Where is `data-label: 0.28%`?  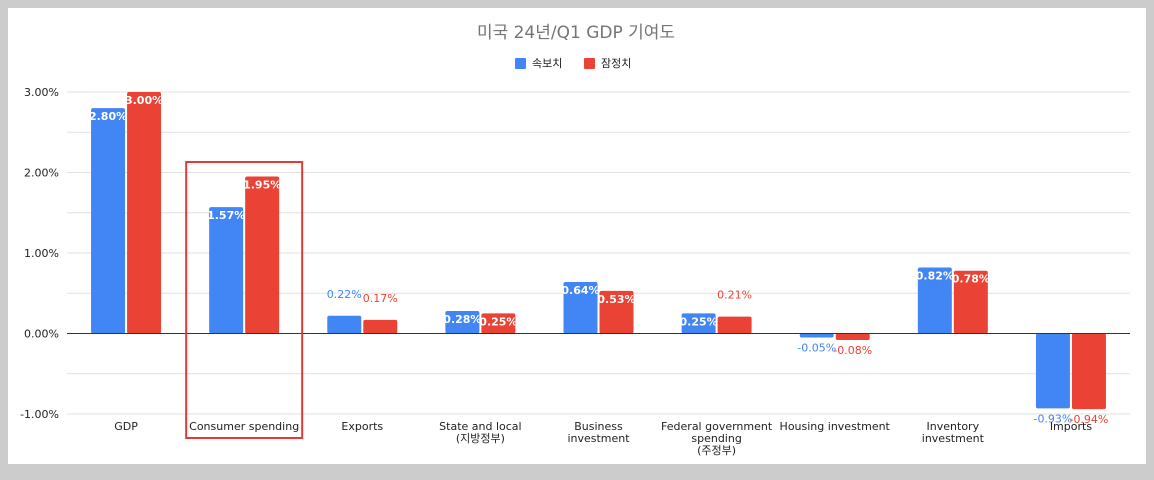 data-label: 0.28% is located at coordinates (462, 319).